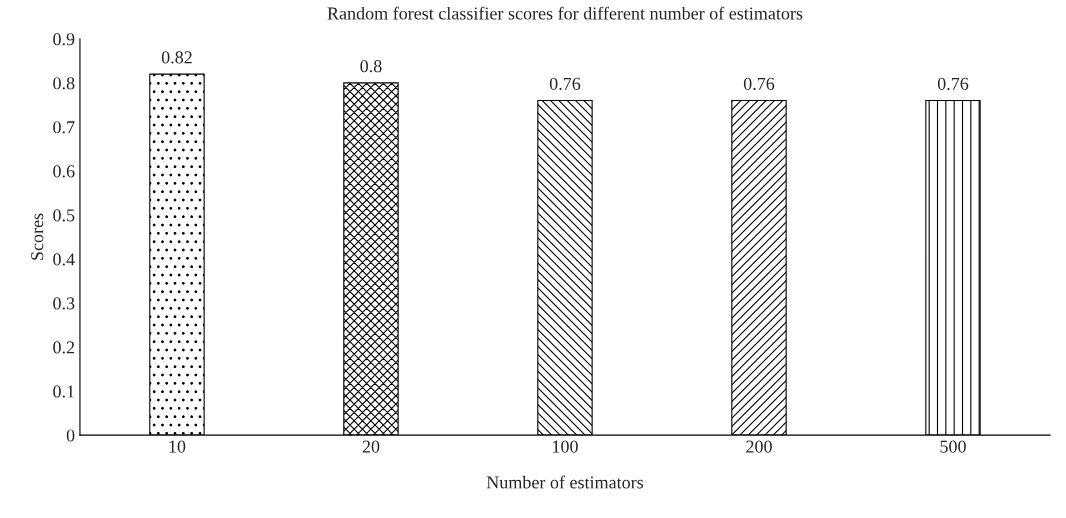 This screenshot has width=1066, height=518. I want to click on y-tick-label: 0.5, so click(64, 215).